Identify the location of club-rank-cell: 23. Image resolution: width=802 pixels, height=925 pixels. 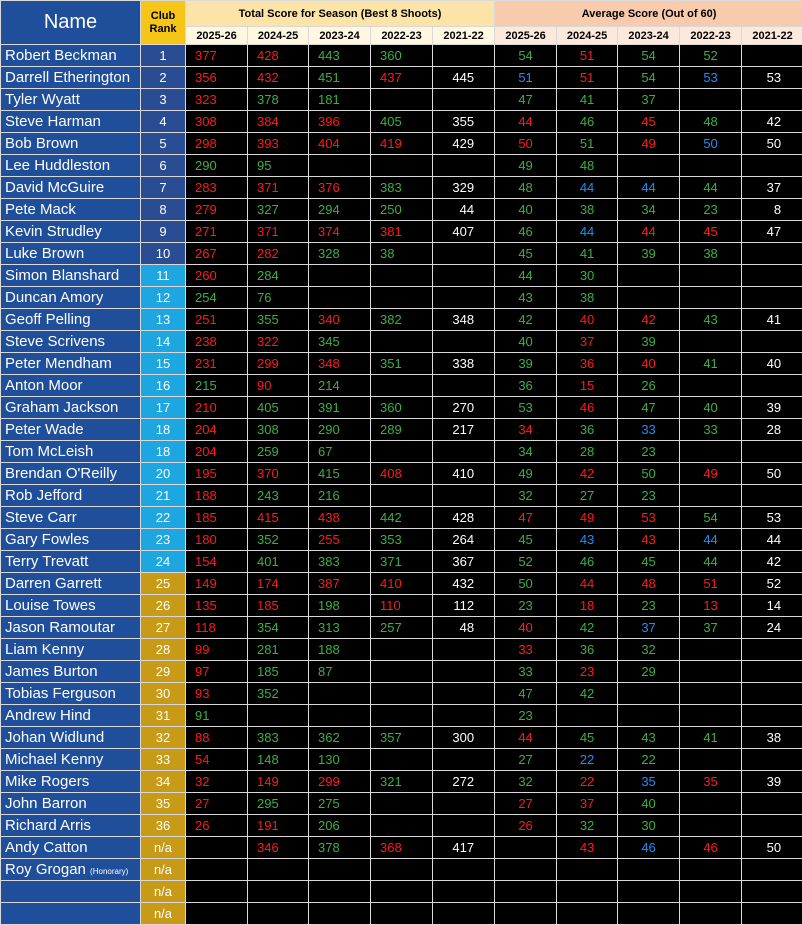
(163, 540).